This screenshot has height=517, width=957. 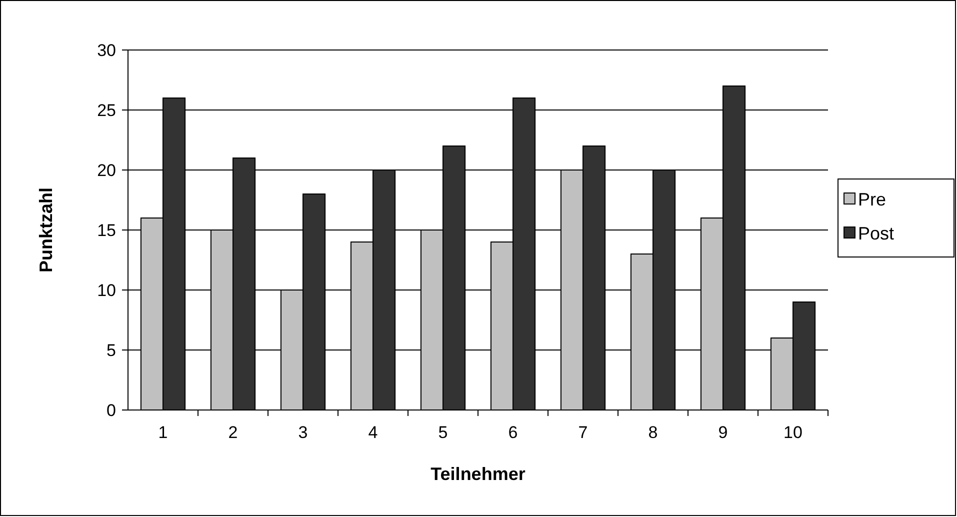 I want to click on x-tick-label: 9, so click(x=723, y=432).